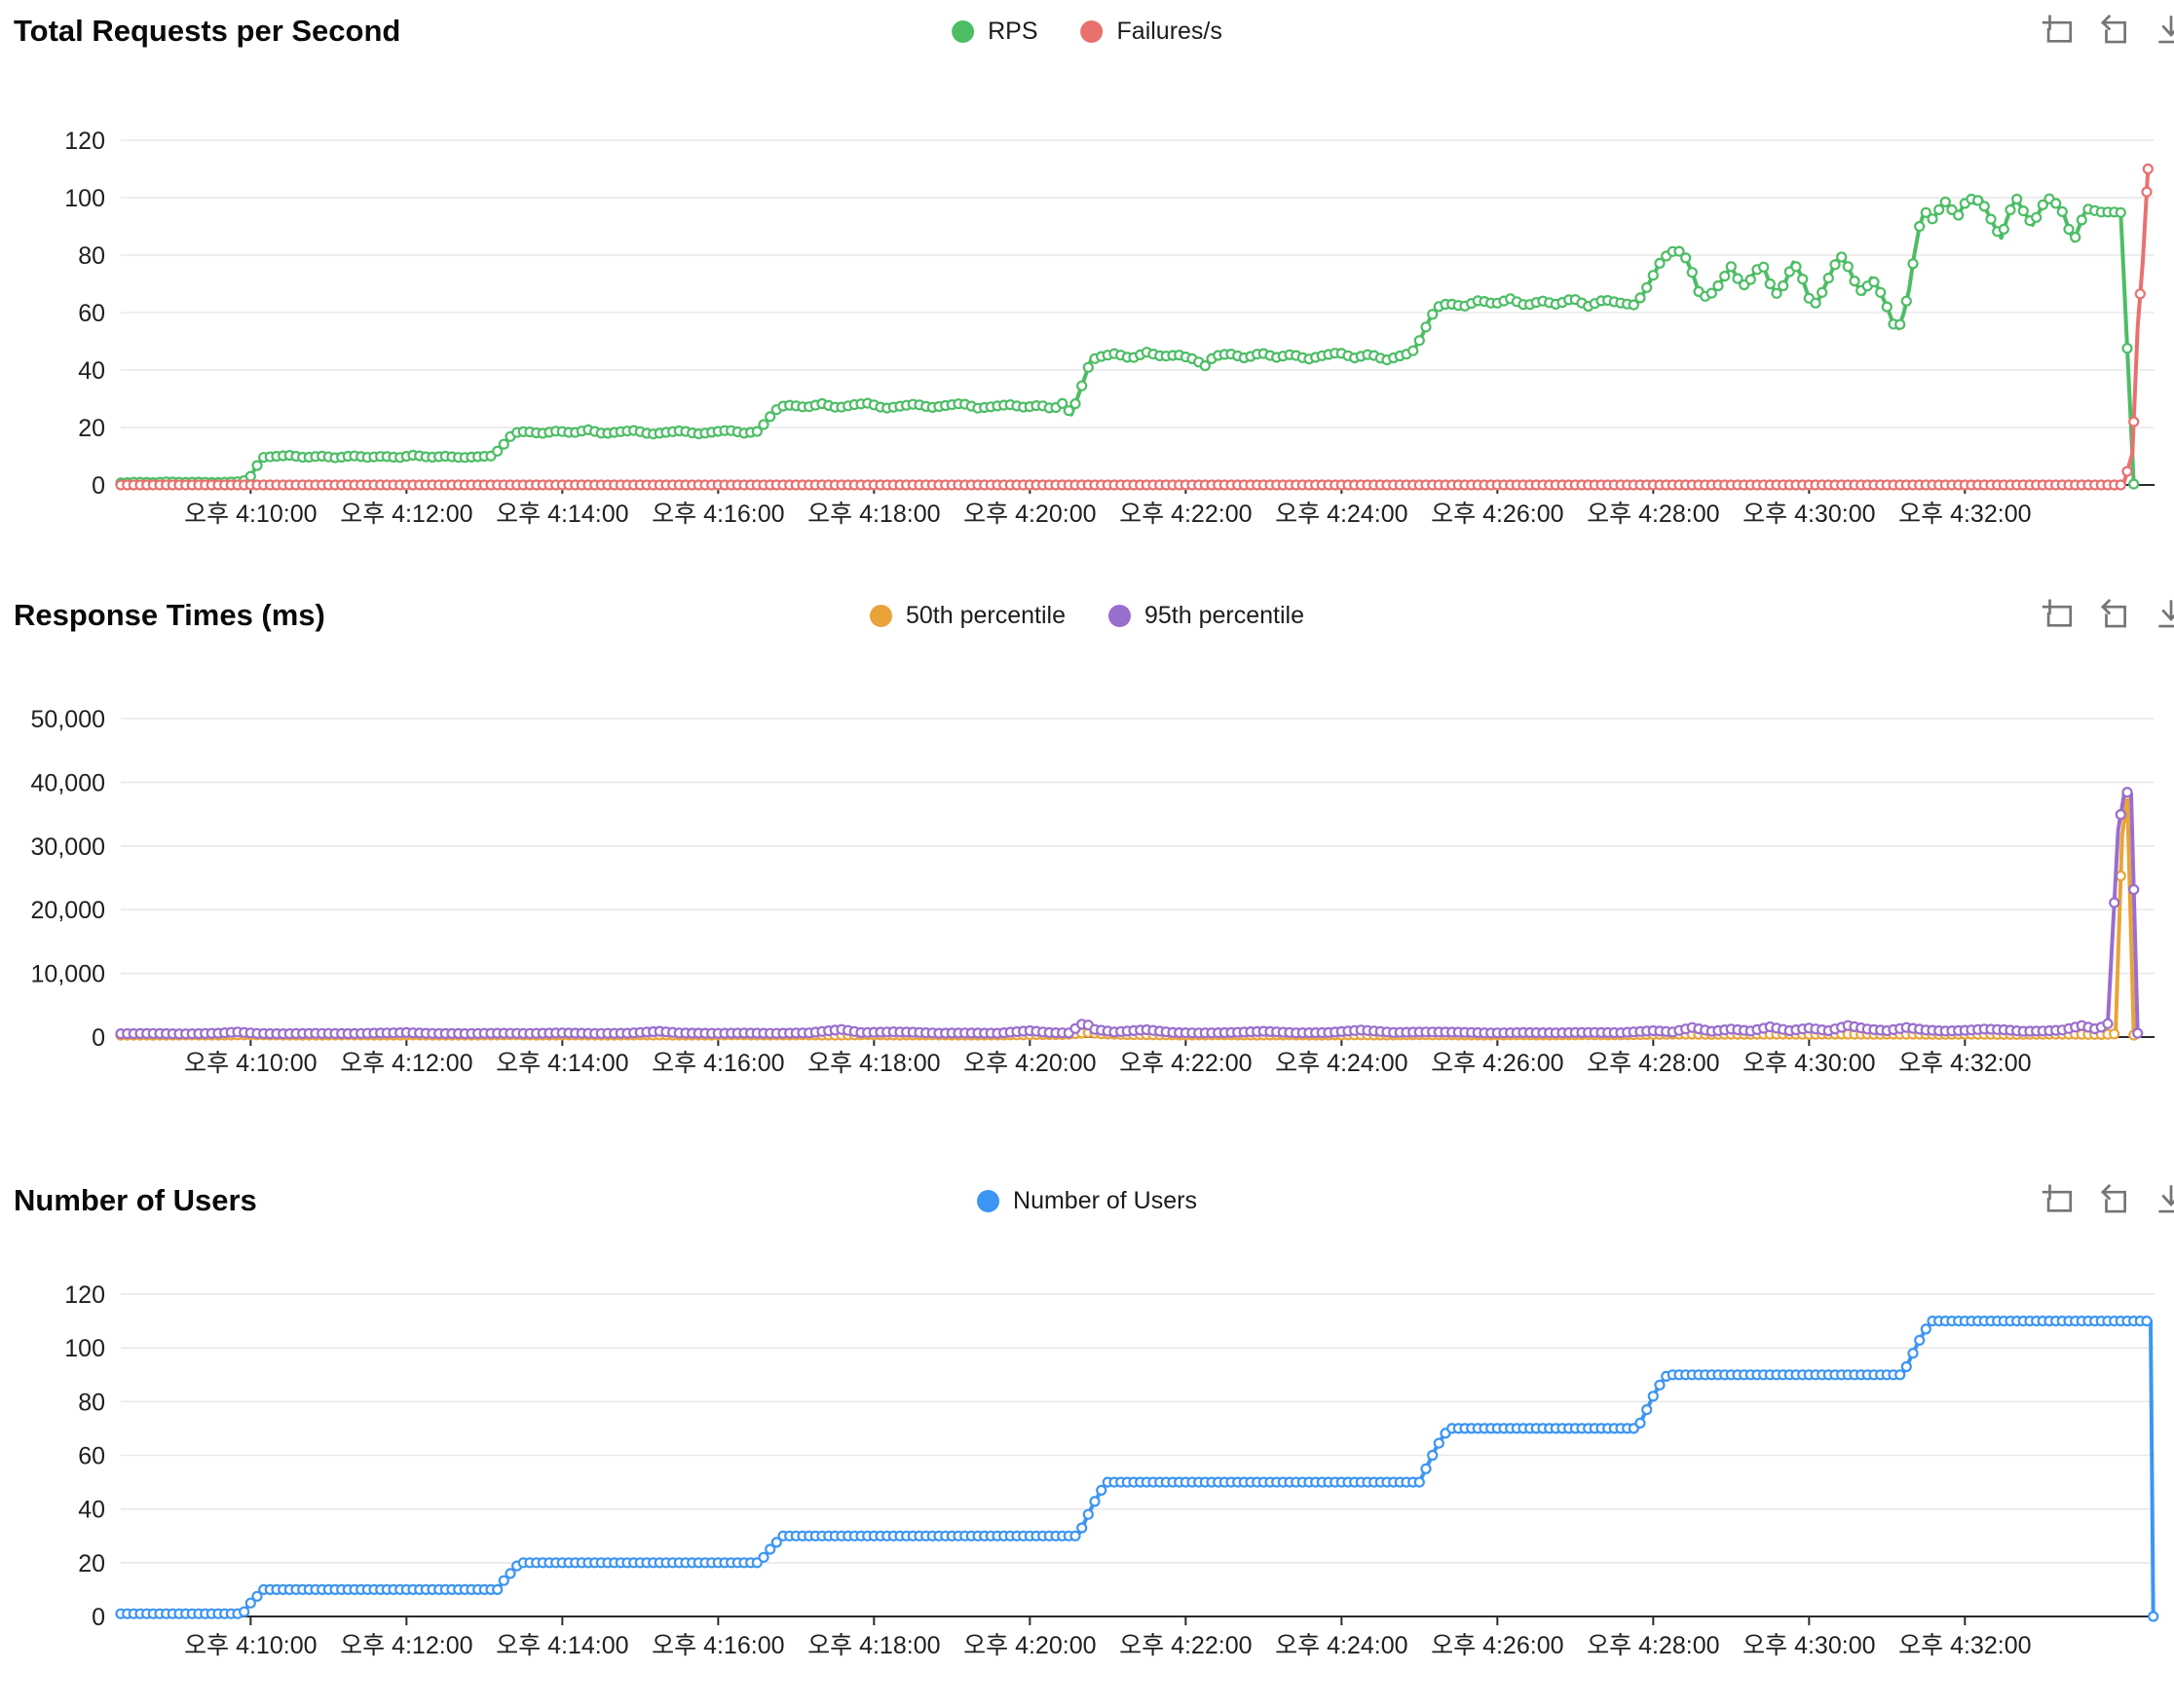  I want to click on rps-toolbox, so click(2108, 30).